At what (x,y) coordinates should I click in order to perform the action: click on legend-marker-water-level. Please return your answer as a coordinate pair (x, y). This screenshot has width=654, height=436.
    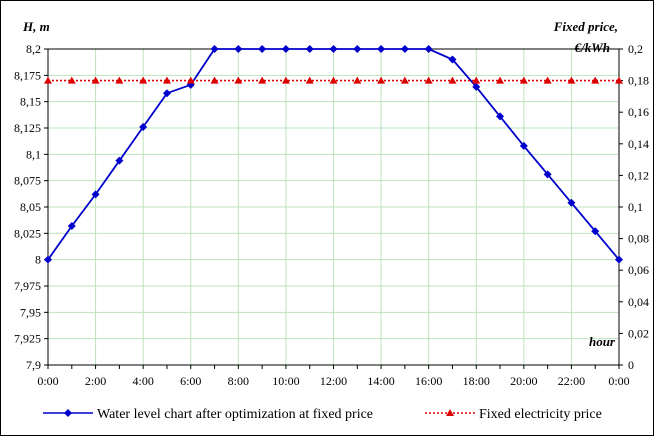
    Looking at the image, I should click on (68, 413).